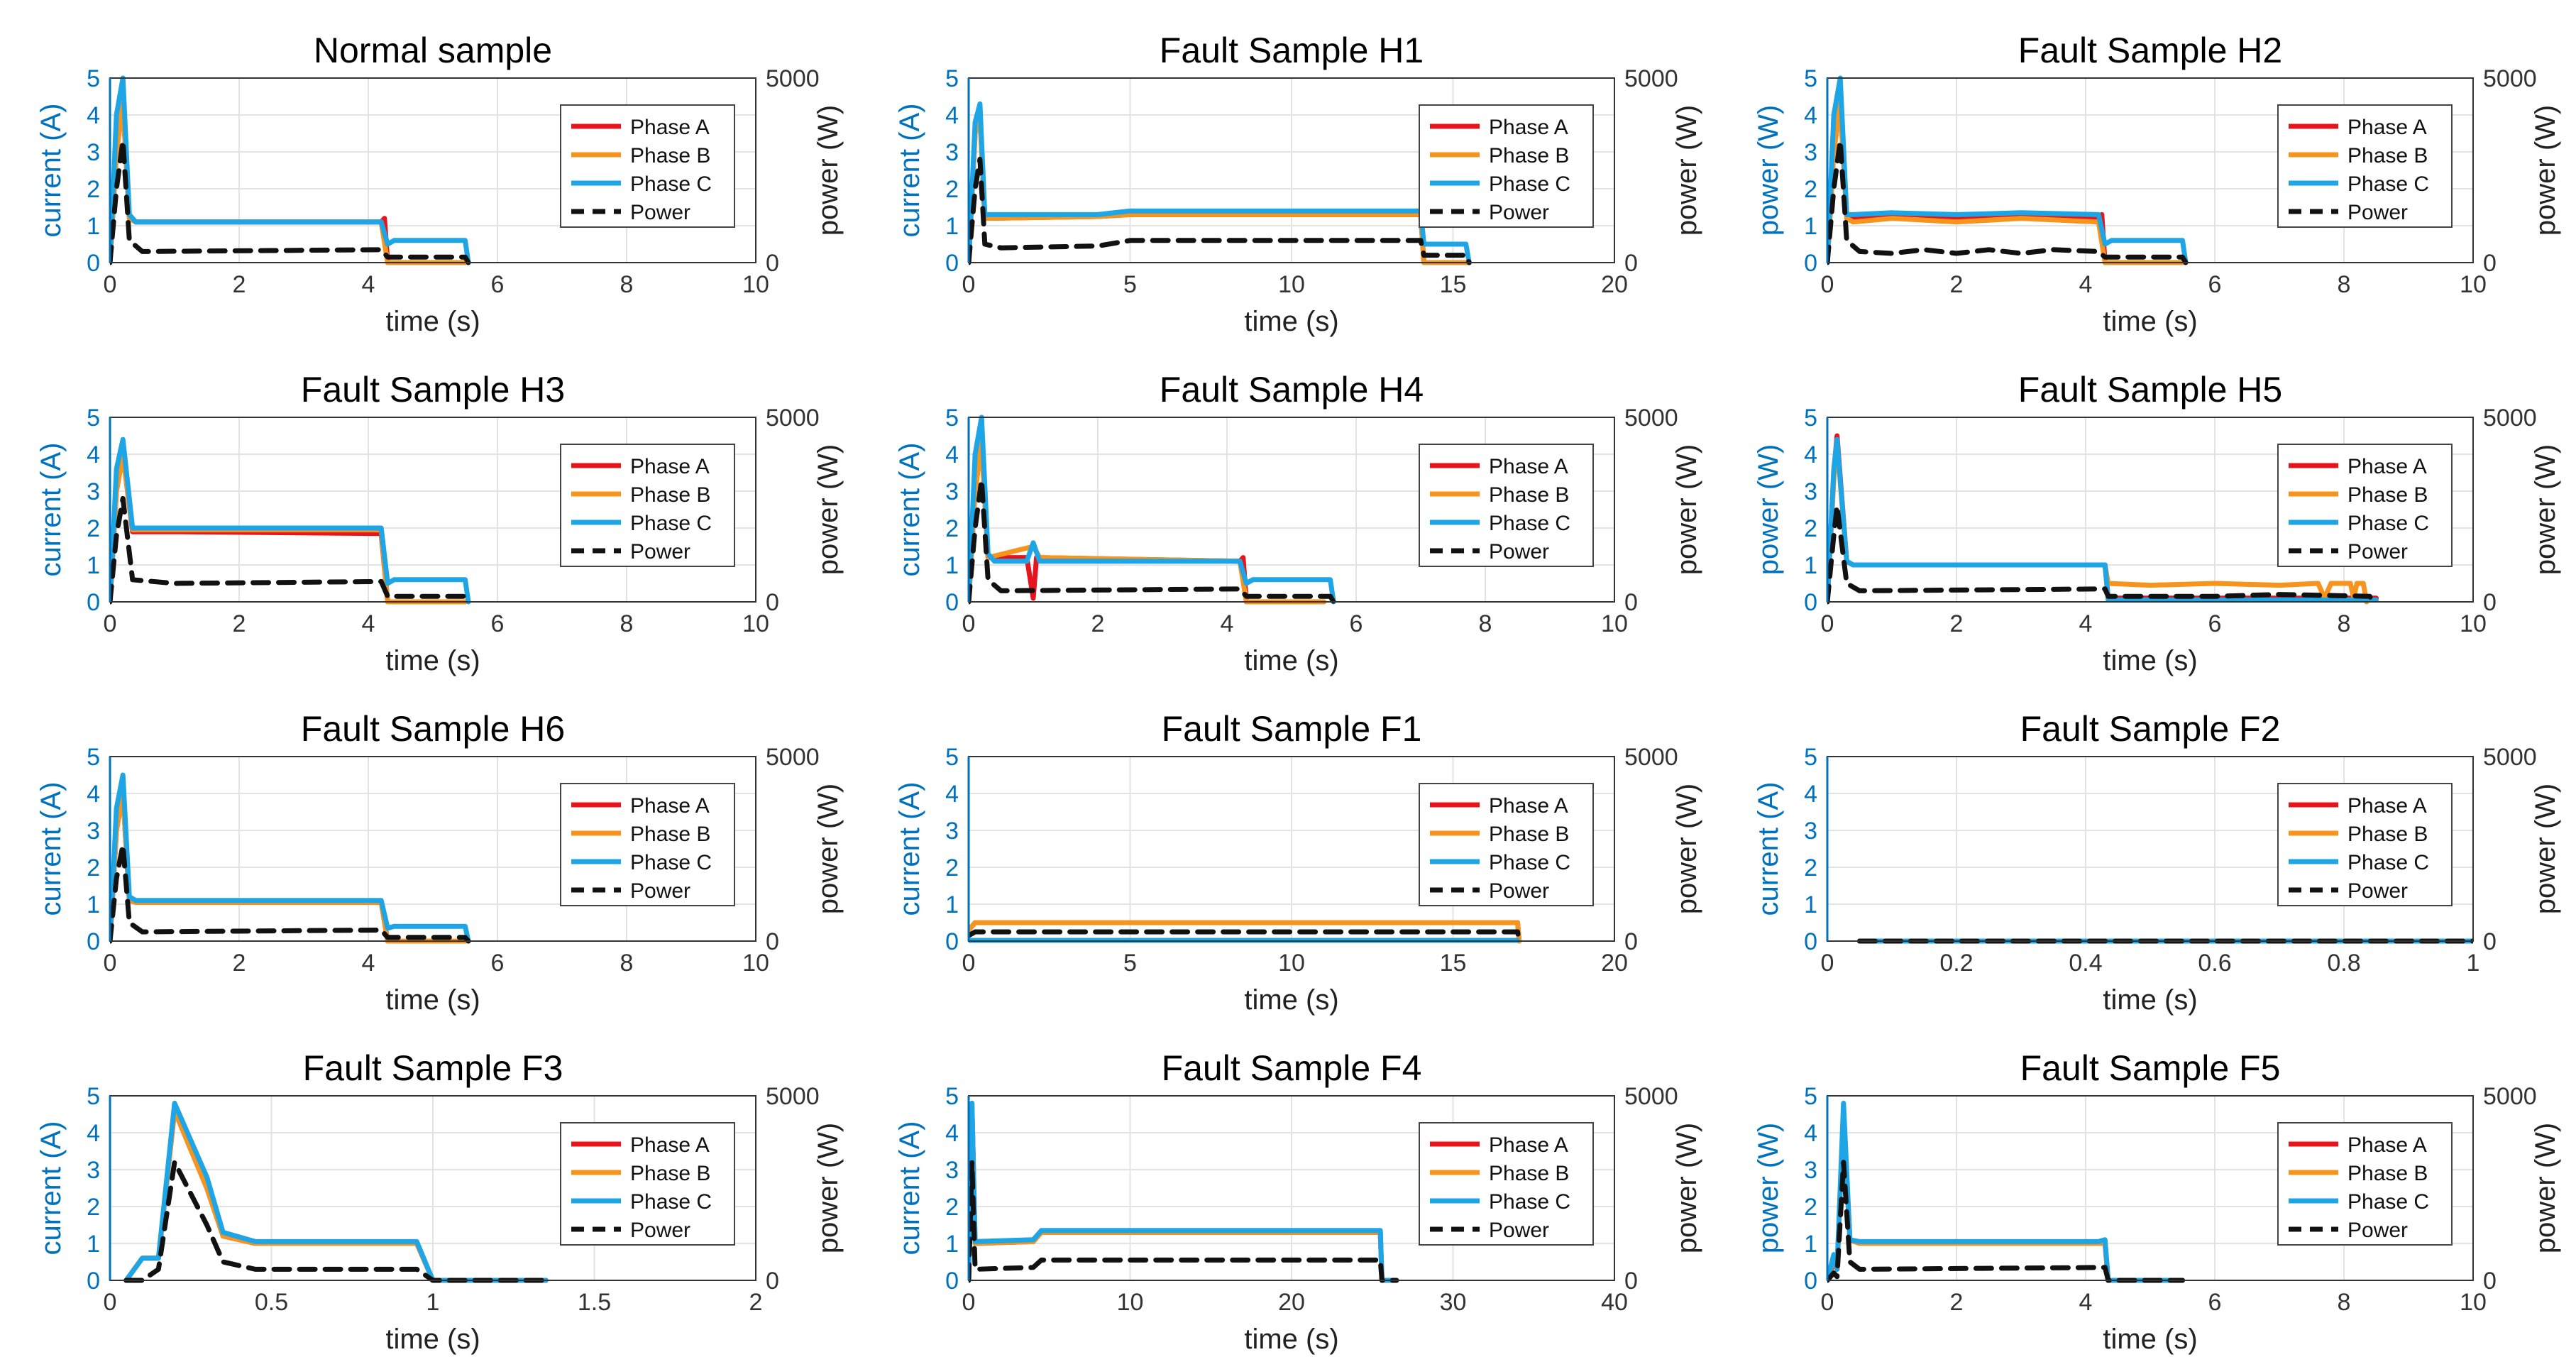  Describe the element at coordinates (2150, 50) in the screenshot. I see `chart-title: Fault Sample H2` at that location.